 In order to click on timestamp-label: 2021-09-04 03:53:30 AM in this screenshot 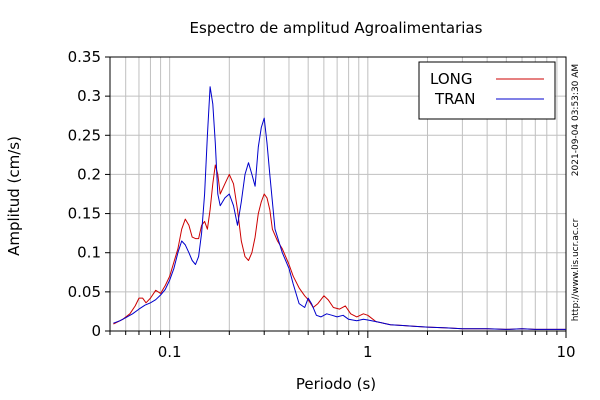, I will do `click(576, 120)`.